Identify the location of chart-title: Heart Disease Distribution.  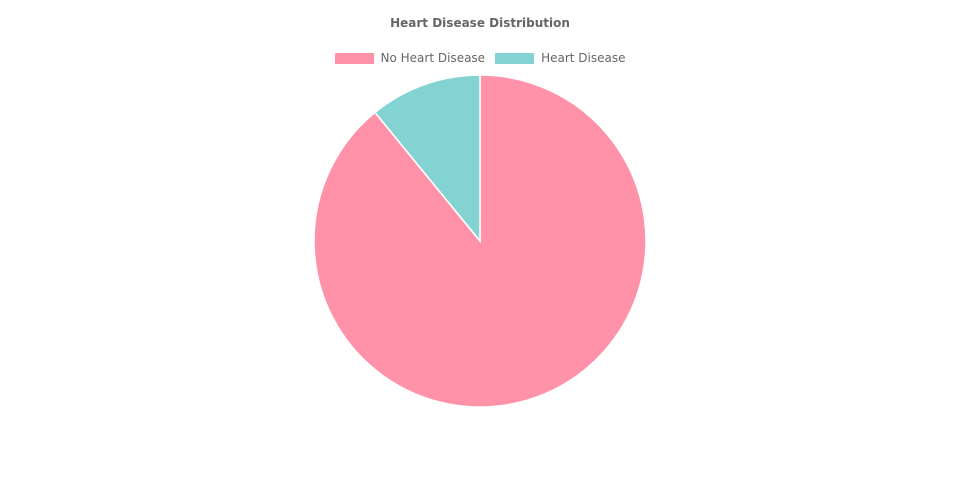
(480, 23).